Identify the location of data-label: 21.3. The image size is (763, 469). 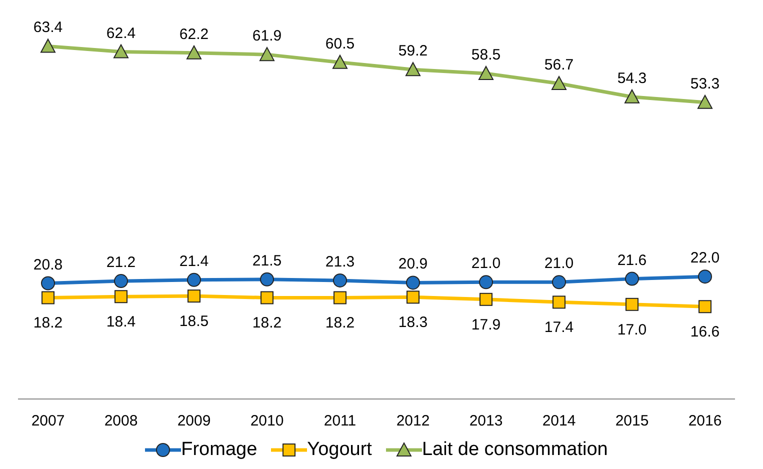
(340, 261).